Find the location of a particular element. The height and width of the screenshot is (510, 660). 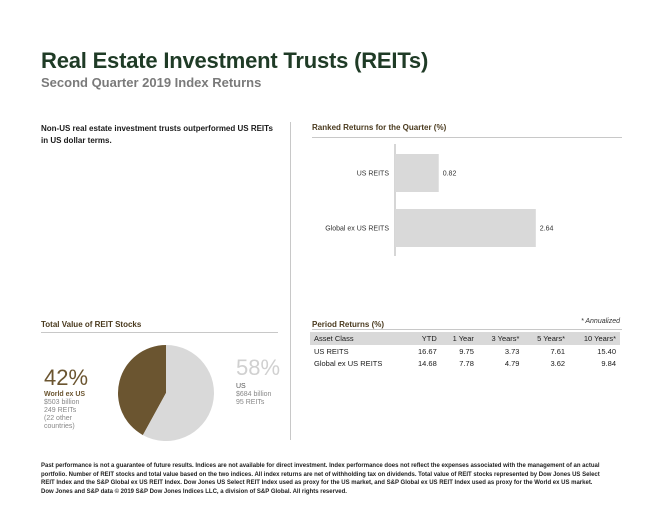

ranked-returns-chart: US REITS 0.82 Global ex US REITS 2.64 is located at coordinates (439, 200).